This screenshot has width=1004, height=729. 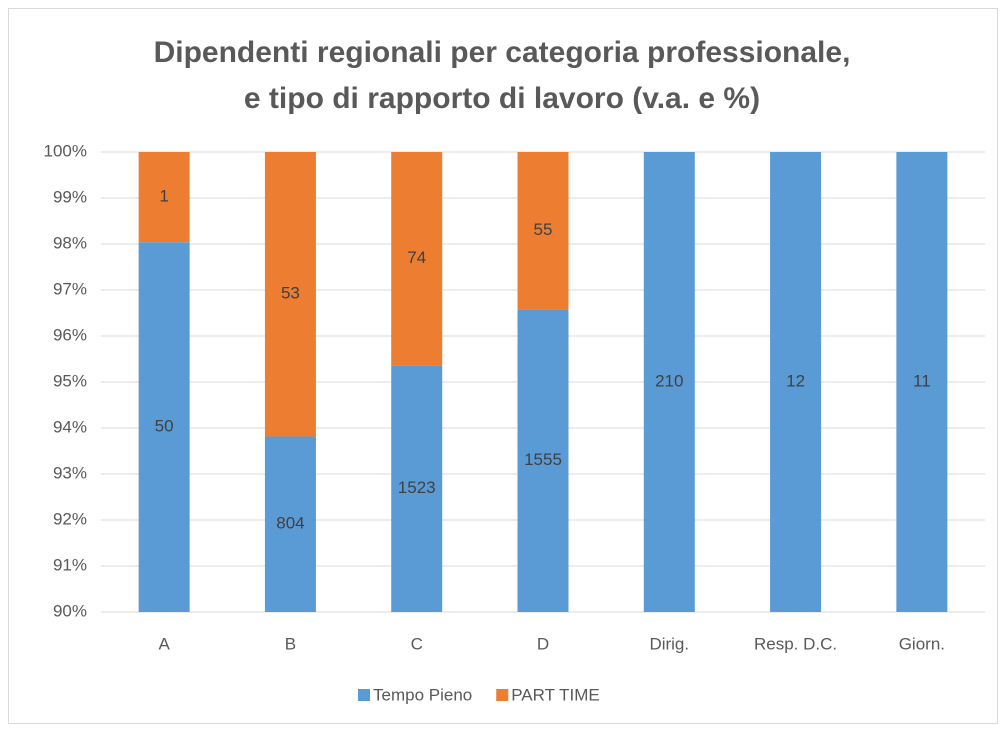 What do you see at coordinates (70, 426) in the screenshot?
I see `y-tick-label: 94%` at bounding box center [70, 426].